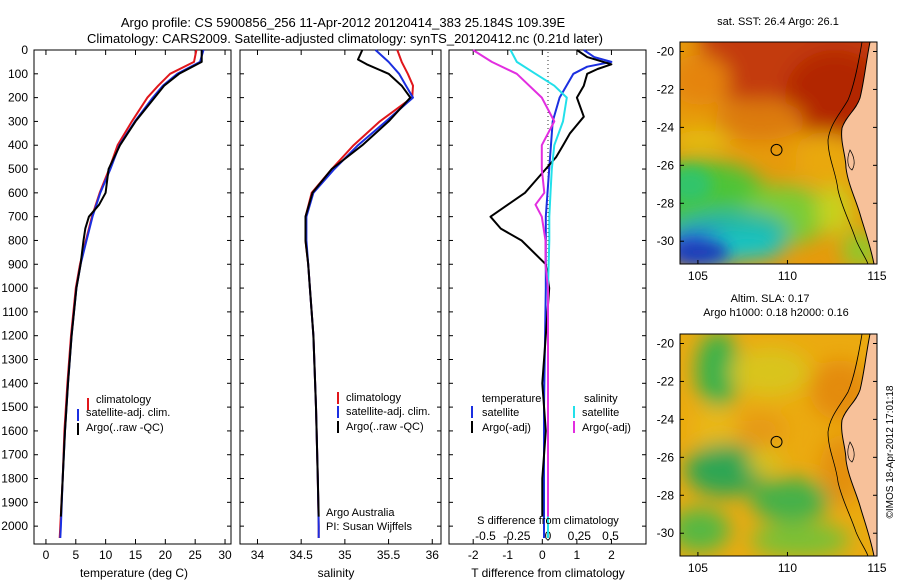 The height and width of the screenshot is (580, 900). Describe the element at coordinates (787, 563) in the screenshot. I see `sla-lon-axis: 105 110 115` at that location.